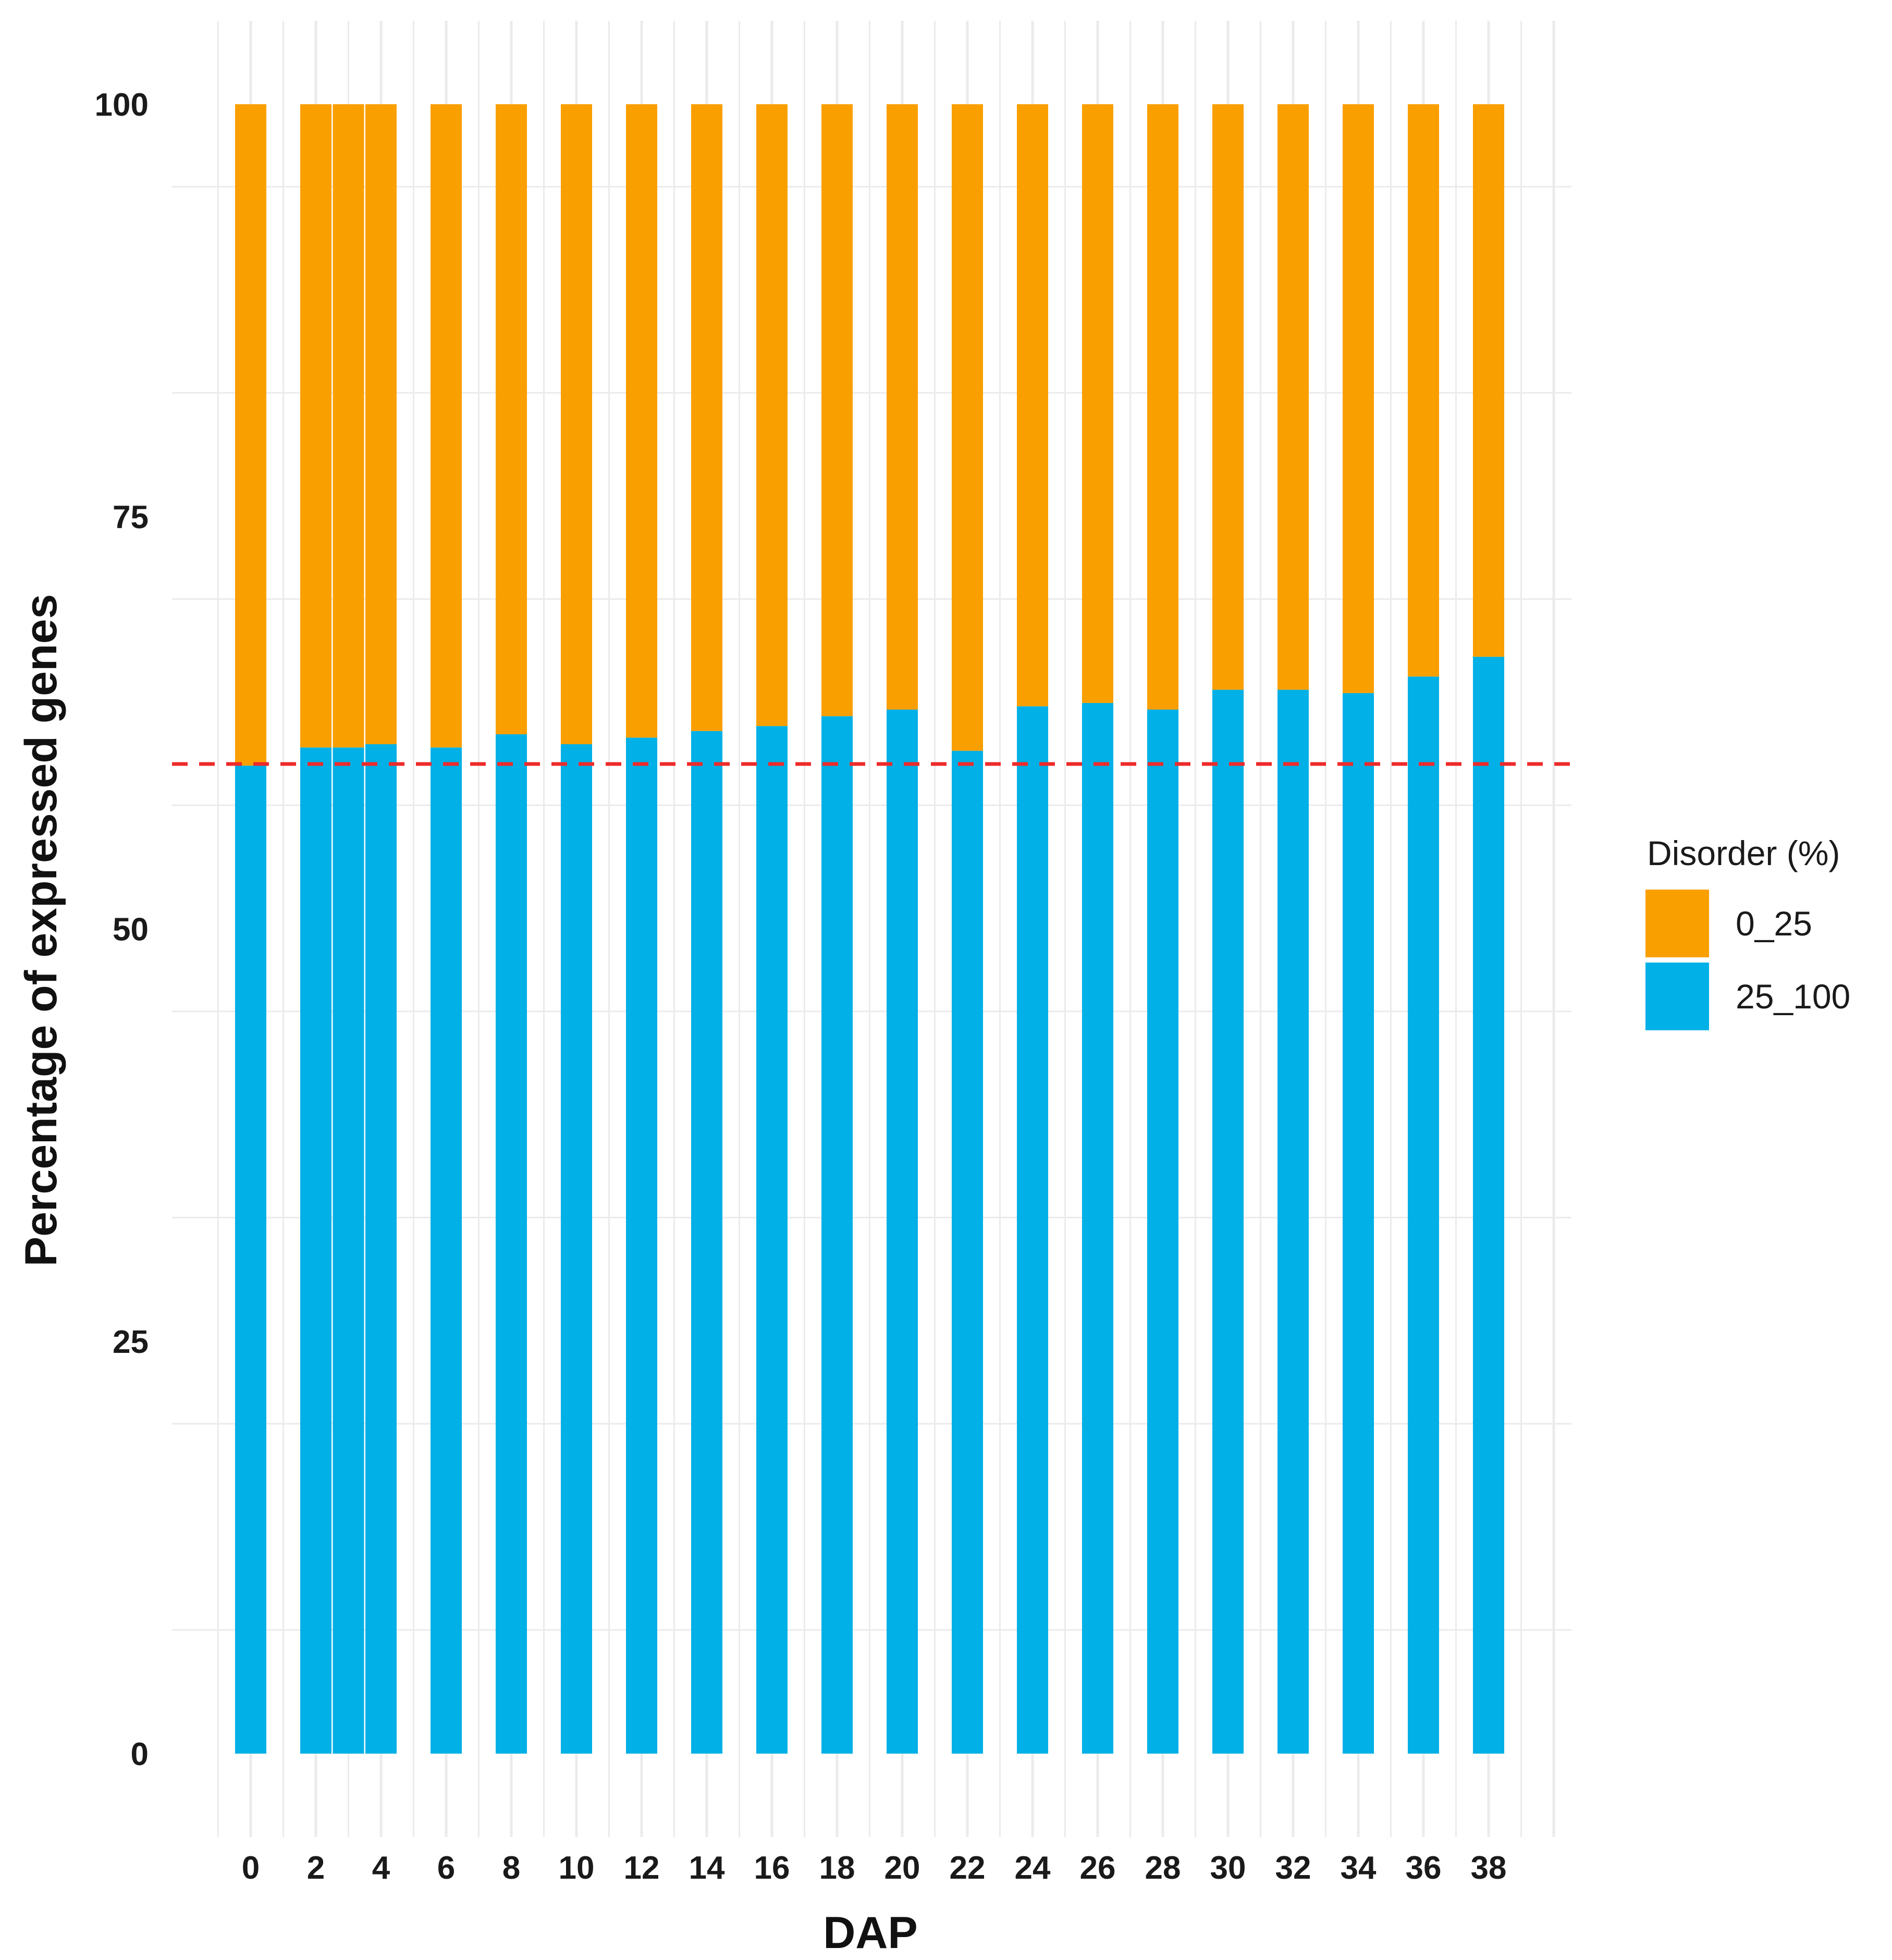 This screenshot has height=1960, width=1892. I want to click on legend-title: Disorder (%), so click(1744, 853).